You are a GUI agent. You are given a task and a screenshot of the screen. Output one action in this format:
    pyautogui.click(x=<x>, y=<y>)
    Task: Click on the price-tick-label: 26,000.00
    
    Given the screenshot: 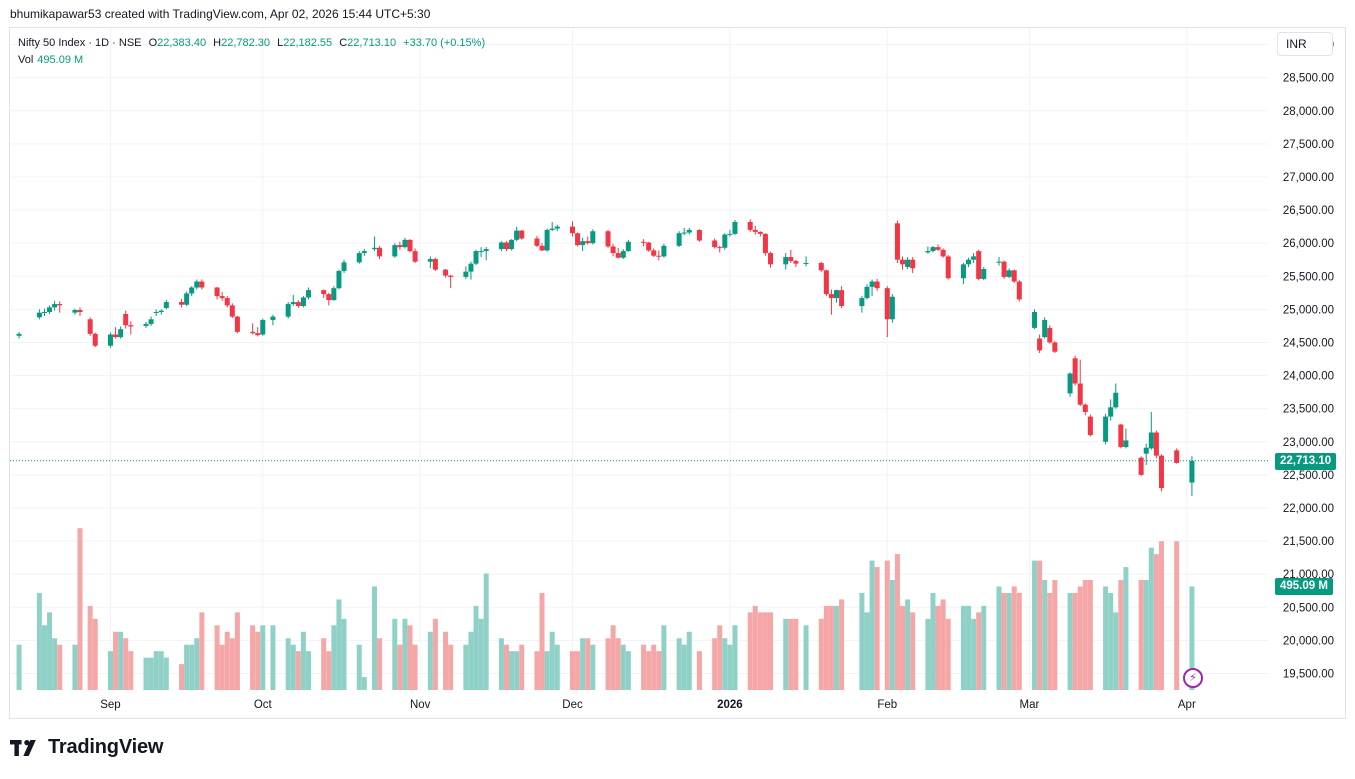 What is the action you would take?
    pyautogui.click(x=1308, y=244)
    